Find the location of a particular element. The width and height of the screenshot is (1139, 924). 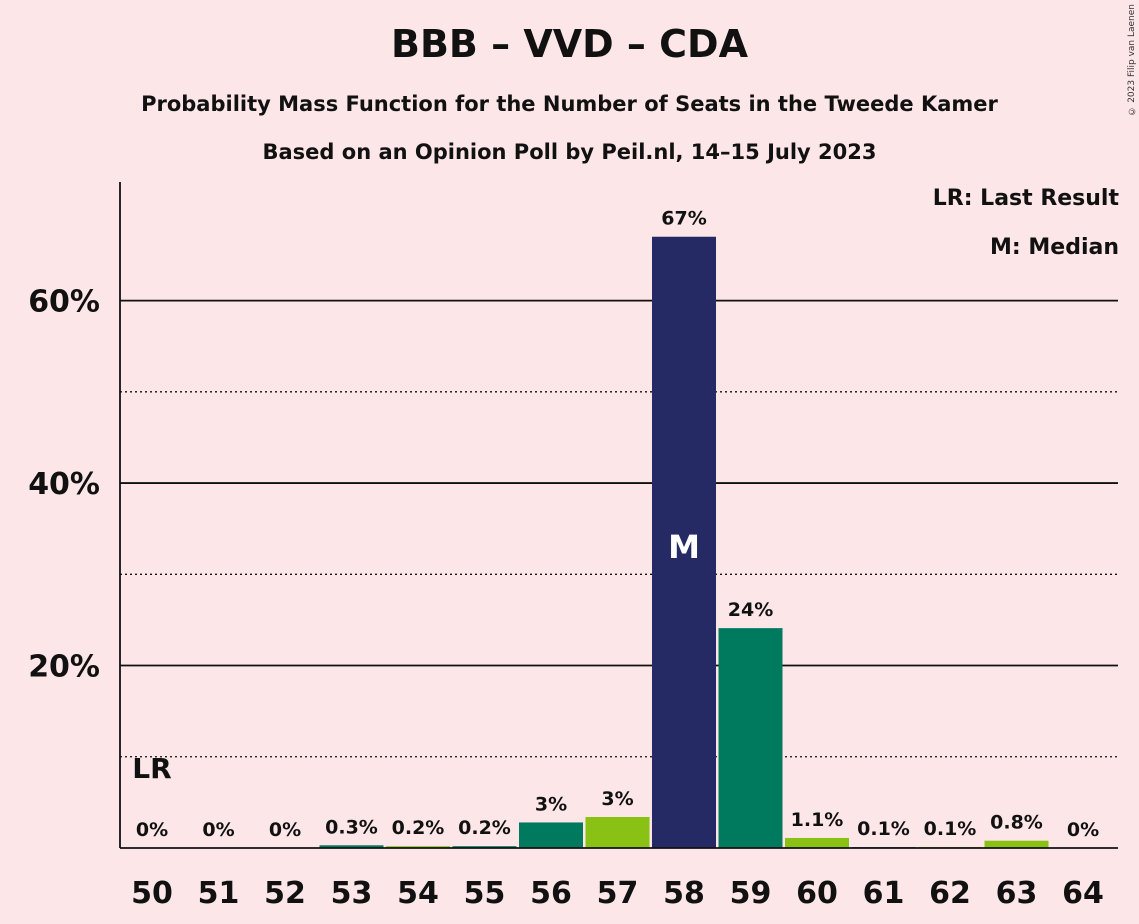

last-result-marker: LR is located at coordinates (151, 768).